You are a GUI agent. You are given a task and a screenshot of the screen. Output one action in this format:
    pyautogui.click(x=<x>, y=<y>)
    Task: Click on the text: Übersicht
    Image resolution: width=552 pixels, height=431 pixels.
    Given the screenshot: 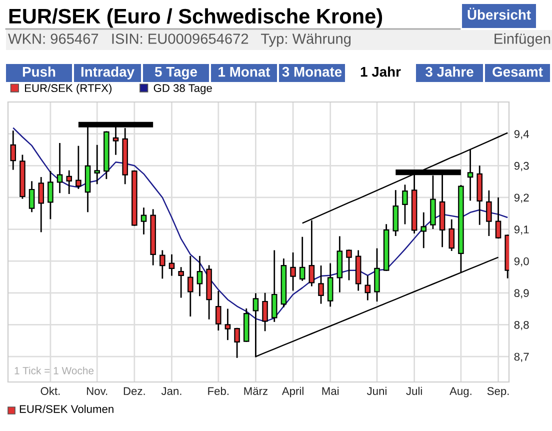 What is the action you would take?
    pyautogui.click(x=499, y=14)
    